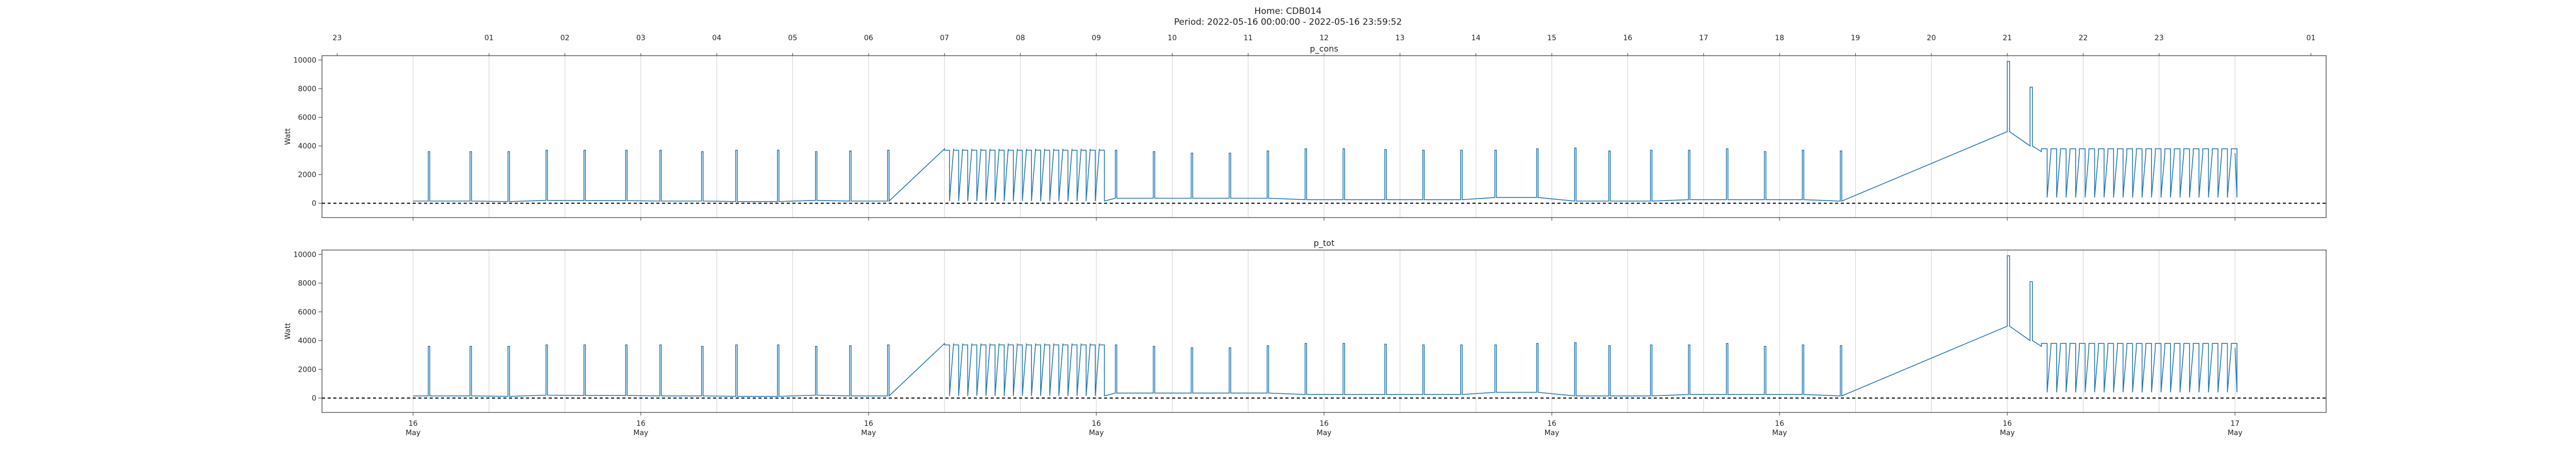 This screenshot has height=464, width=2576. Describe the element at coordinates (1551, 38) in the screenshot. I see `hour-tick-label: 15` at that location.